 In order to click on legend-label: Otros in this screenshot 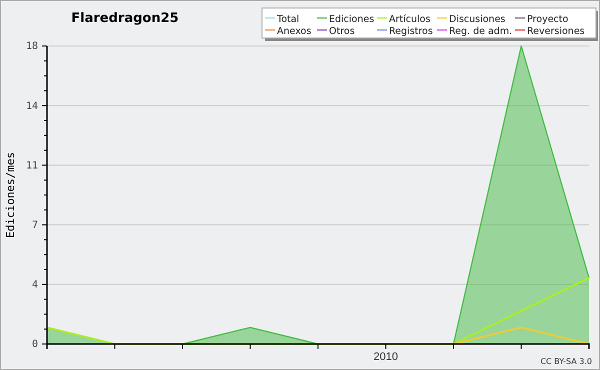, I will do `click(342, 31)`.